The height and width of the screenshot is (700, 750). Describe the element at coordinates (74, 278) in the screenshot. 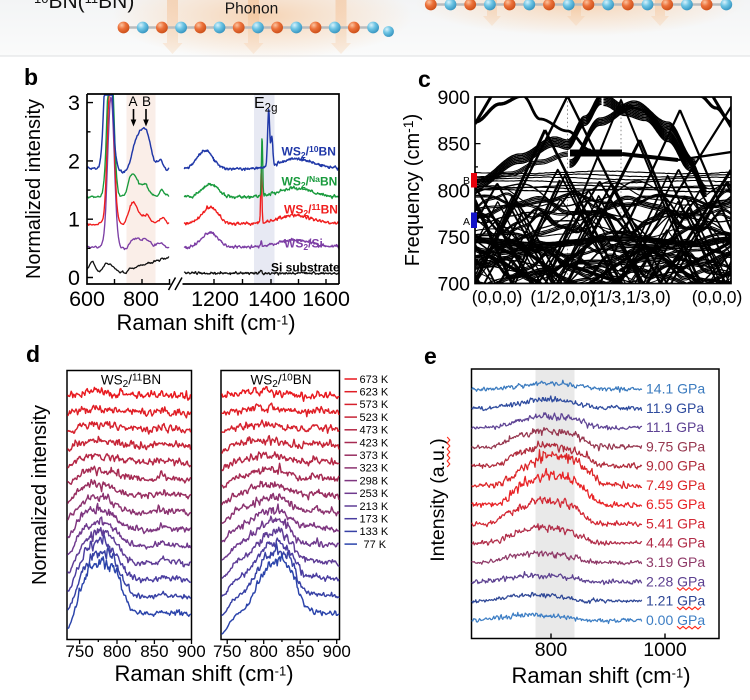

I see `svg-text: 0` at that location.